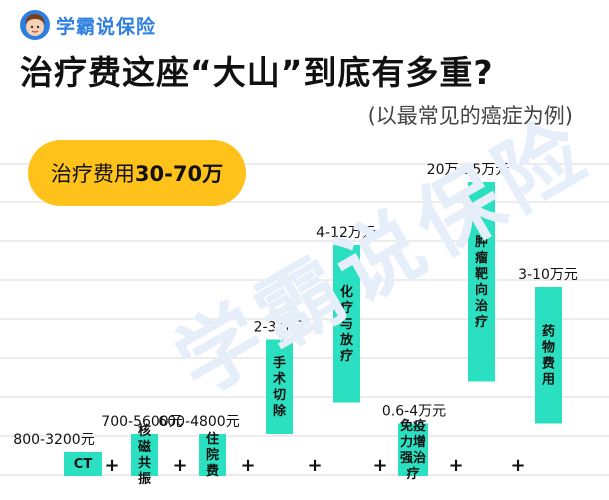 The width and height of the screenshot is (609, 500). I want to click on page-title: 治疗费这座“大山”到底有多重?, so click(257, 72).